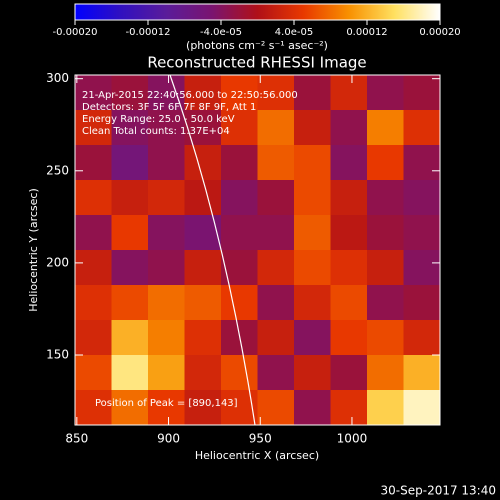  I want to click on peak-label: Position of Peak = [890,143], so click(166, 403).